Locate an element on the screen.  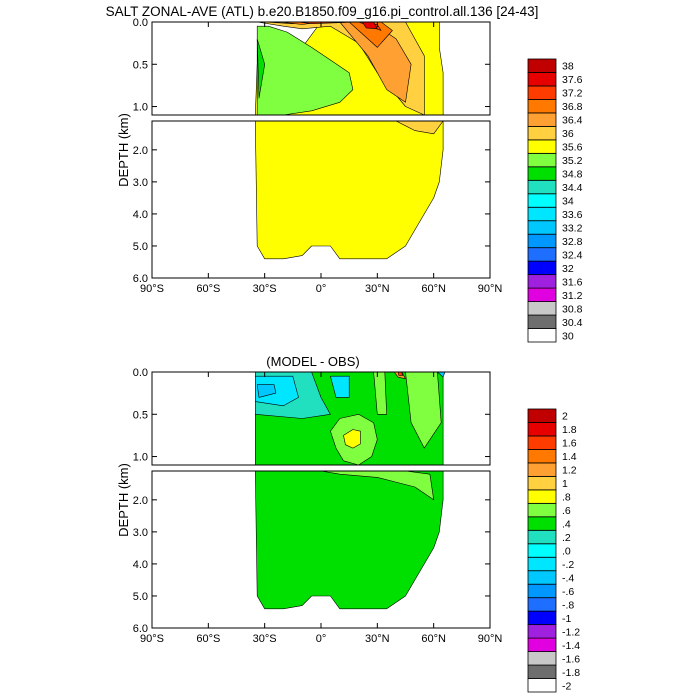
colorbar-label: 1.4 is located at coordinates (569, 457).